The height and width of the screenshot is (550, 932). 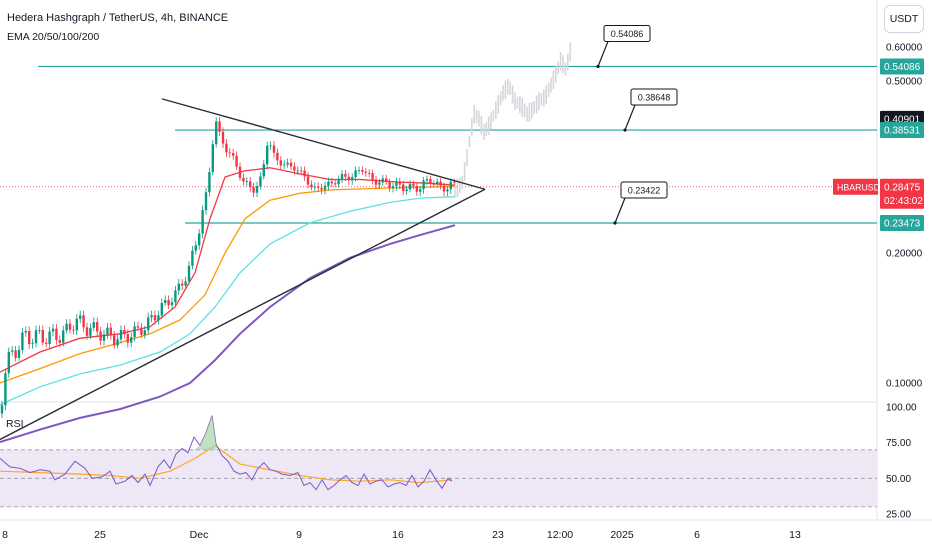 What do you see at coordinates (898, 515) in the screenshot?
I see `rsi-tick-label: 25.00` at bounding box center [898, 515].